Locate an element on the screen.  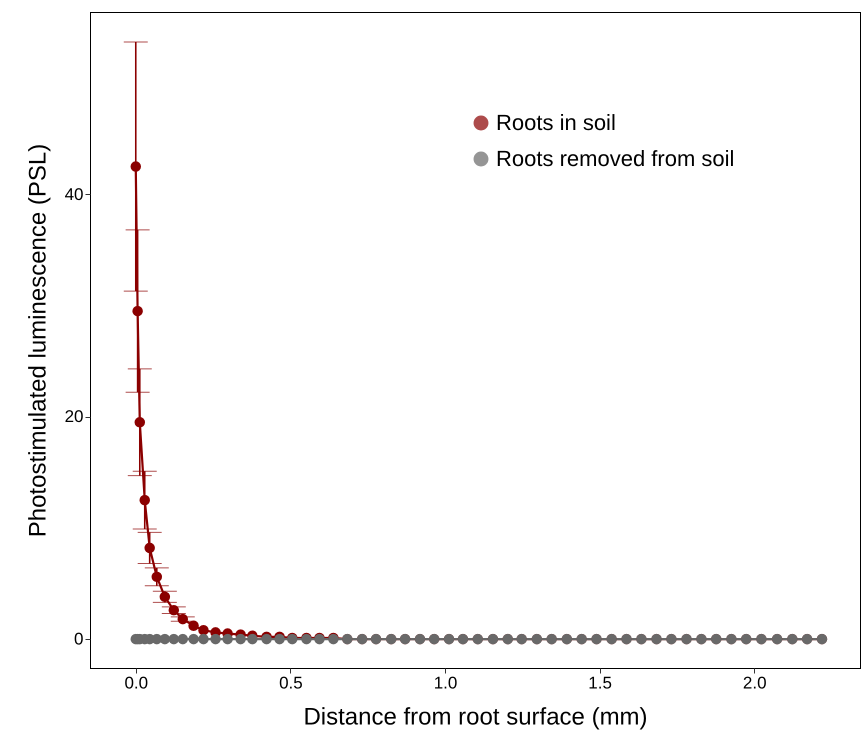
x-tick-label: 1.5 is located at coordinates (600, 683).